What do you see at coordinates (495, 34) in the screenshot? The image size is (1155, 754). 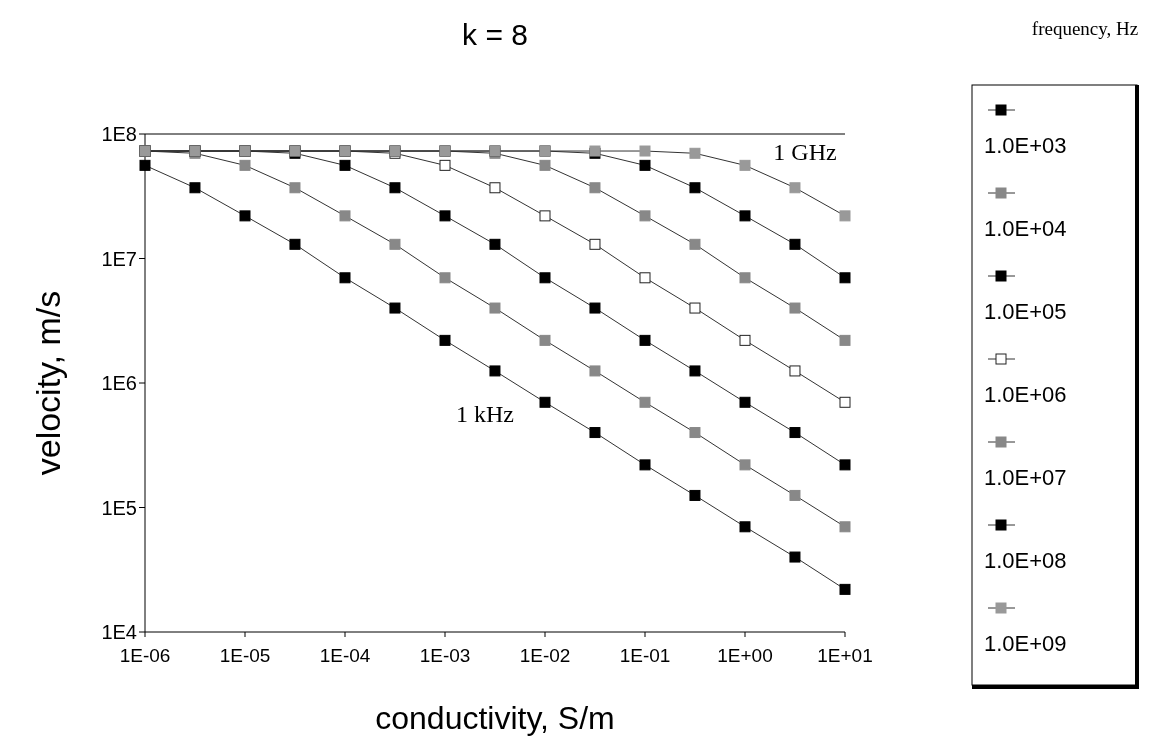 I see `chart-title: k = 8` at bounding box center [495, 34].